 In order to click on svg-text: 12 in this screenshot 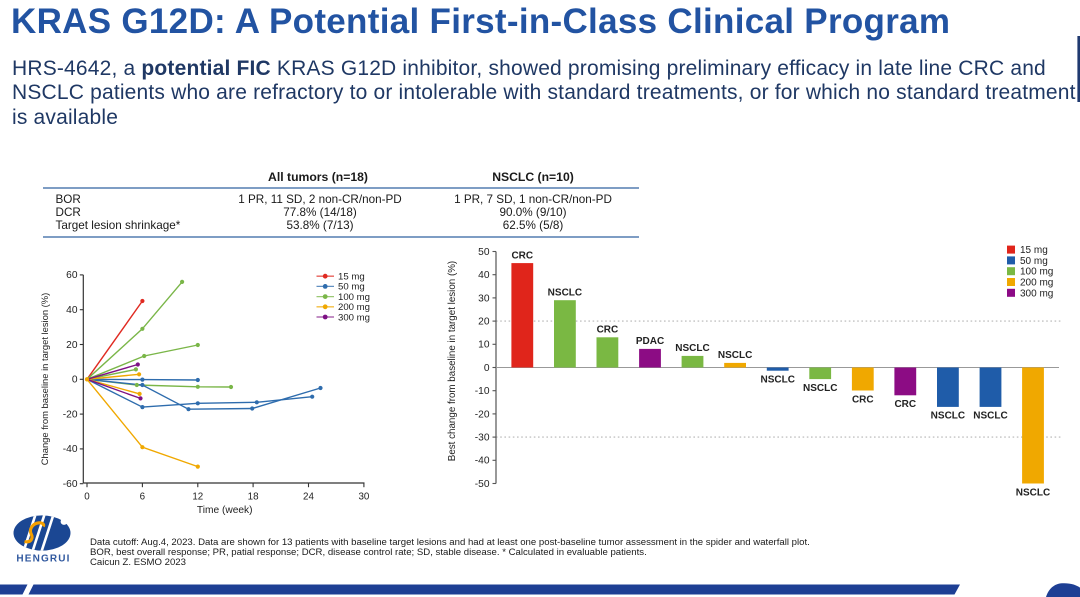, I will do `click(197, 497)`.